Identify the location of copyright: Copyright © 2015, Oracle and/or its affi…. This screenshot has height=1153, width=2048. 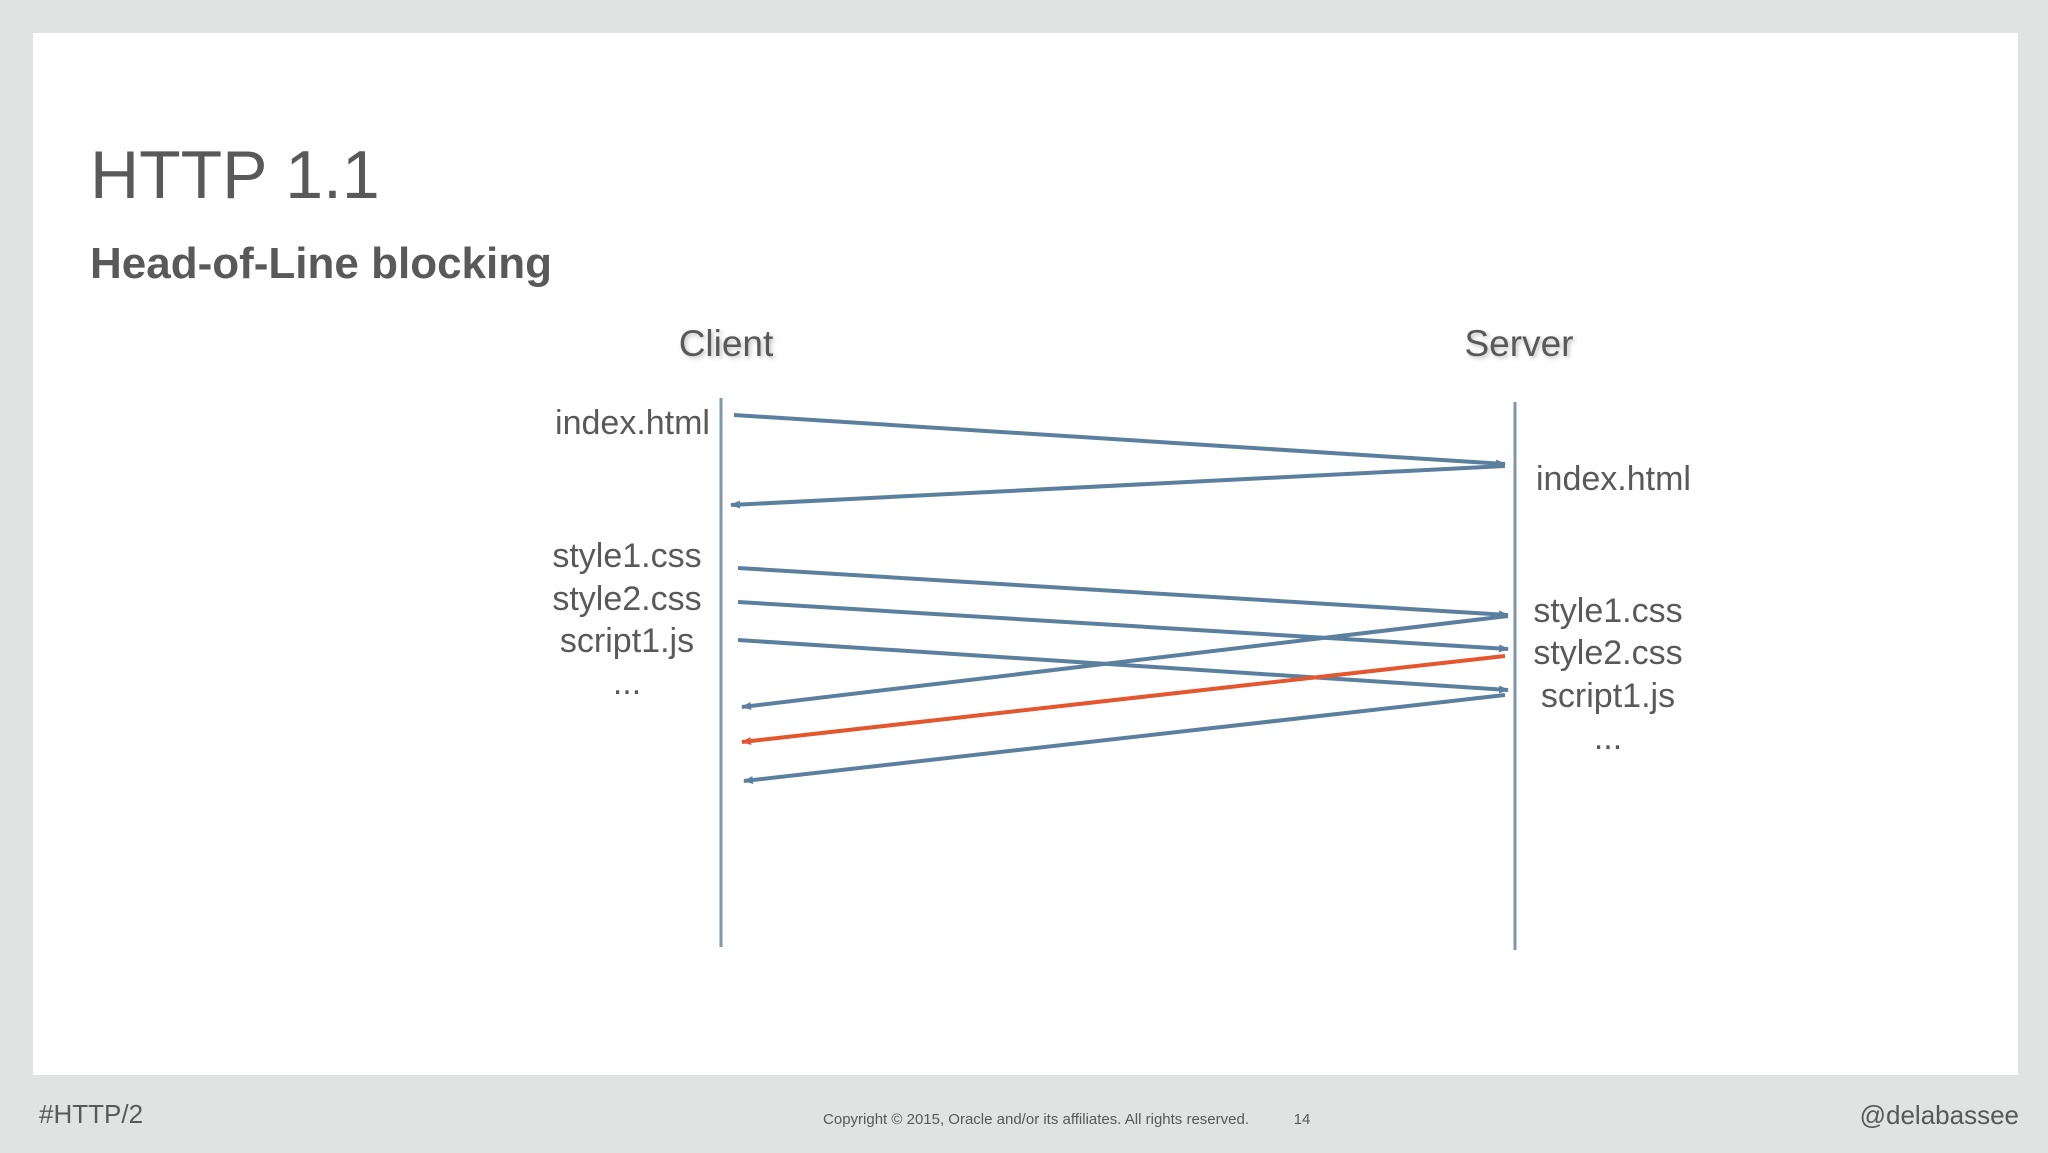
(1036, 1119).